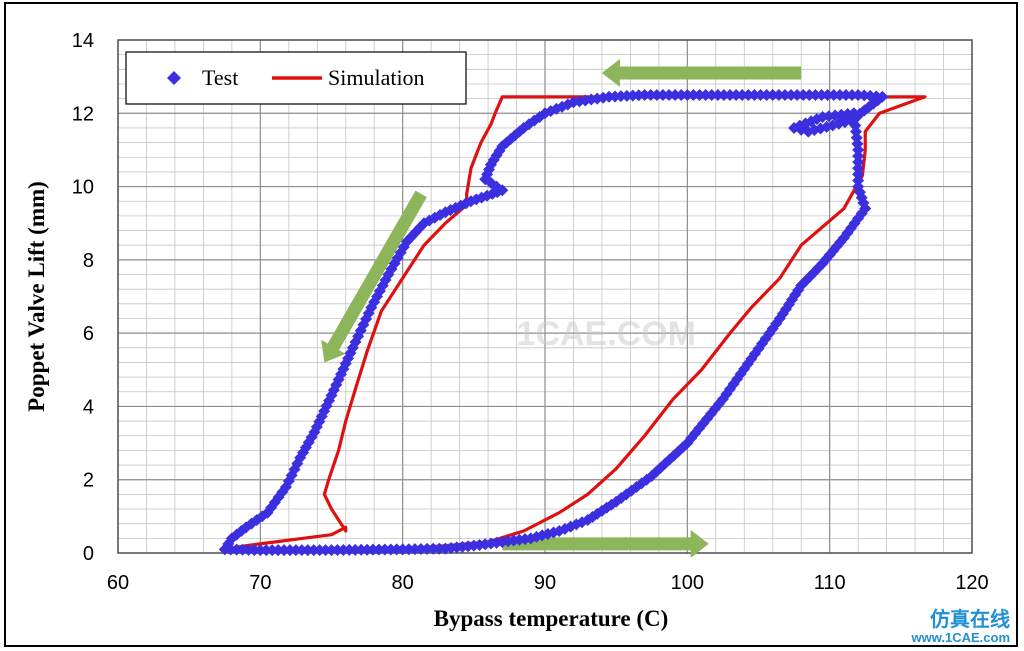  I want to click on x-tick-labels: 60 70 80 90 100 110 120, so click(548, 583).